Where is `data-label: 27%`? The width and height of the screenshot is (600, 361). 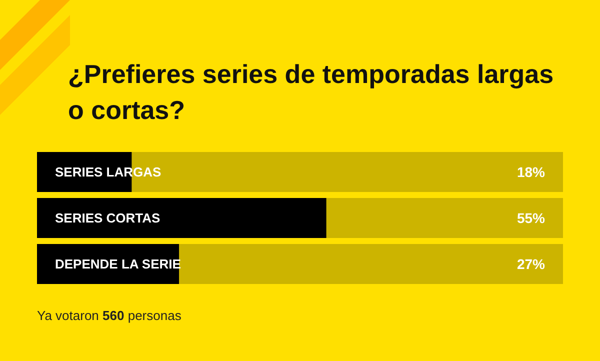 data-label: 27% is located at coordinates (531, 264).